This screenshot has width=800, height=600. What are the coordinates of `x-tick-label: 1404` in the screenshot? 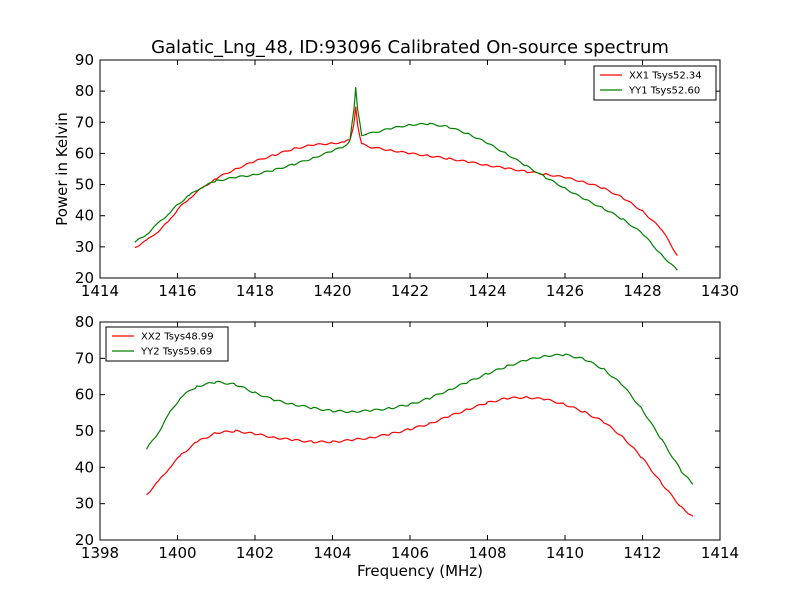 It's located at (332, 553).